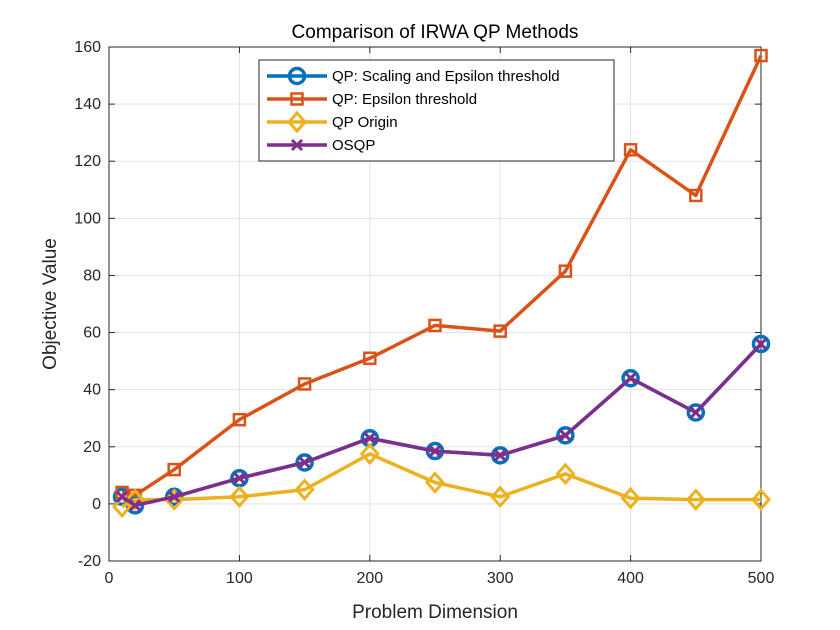 The image size is (840, 630). I want to click on legend-label: QP: Scaling and Epsilon threshold, so click(446, 76).